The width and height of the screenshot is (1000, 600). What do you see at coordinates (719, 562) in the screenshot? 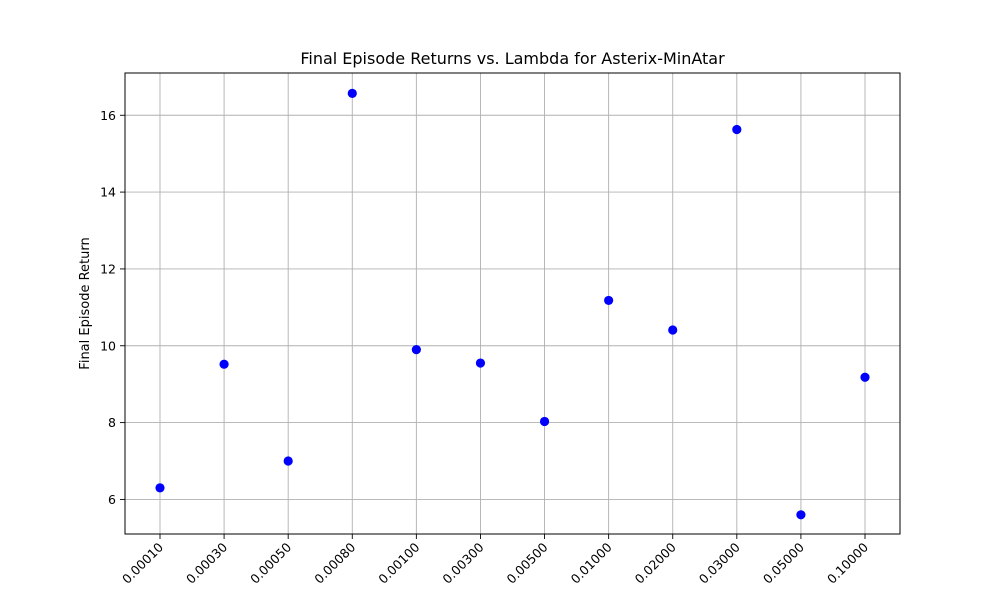
I see `x-tick-label: 0.03000` at bounding box center [719, 562].